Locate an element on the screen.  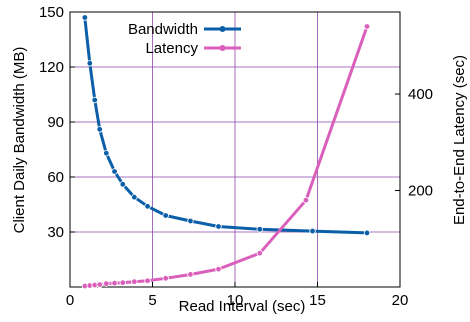
legend-label-latency: Latency is located at coordinates (171, 48).